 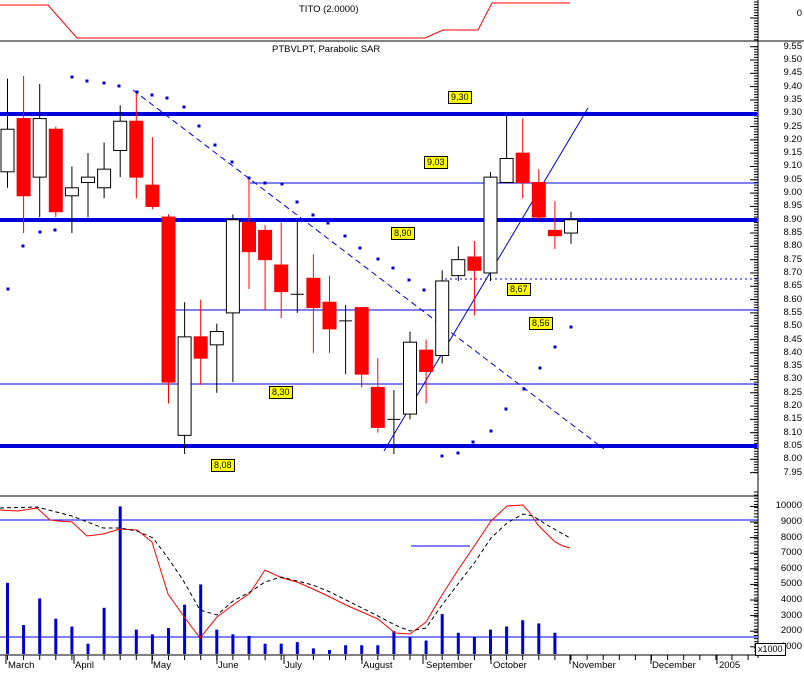 What do you see at coordinates (793, 326) in the screenshot?
I see `price-axis-label: 8.50` at bounding box center [793, 326].